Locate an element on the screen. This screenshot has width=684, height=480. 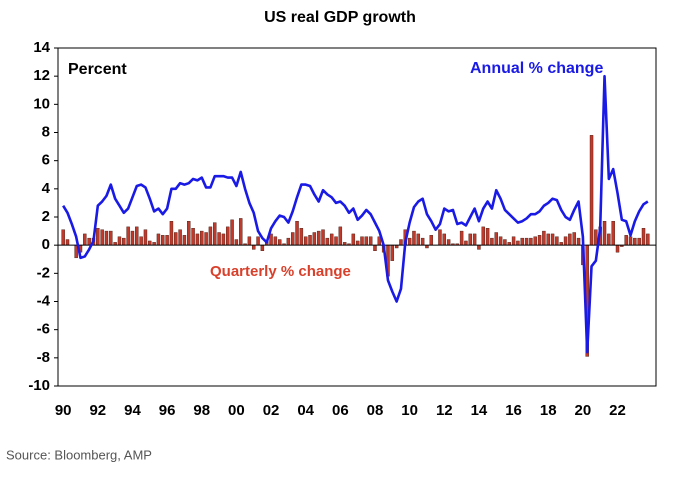
x-tick-label: 92 is located at coordinates (97, 410).